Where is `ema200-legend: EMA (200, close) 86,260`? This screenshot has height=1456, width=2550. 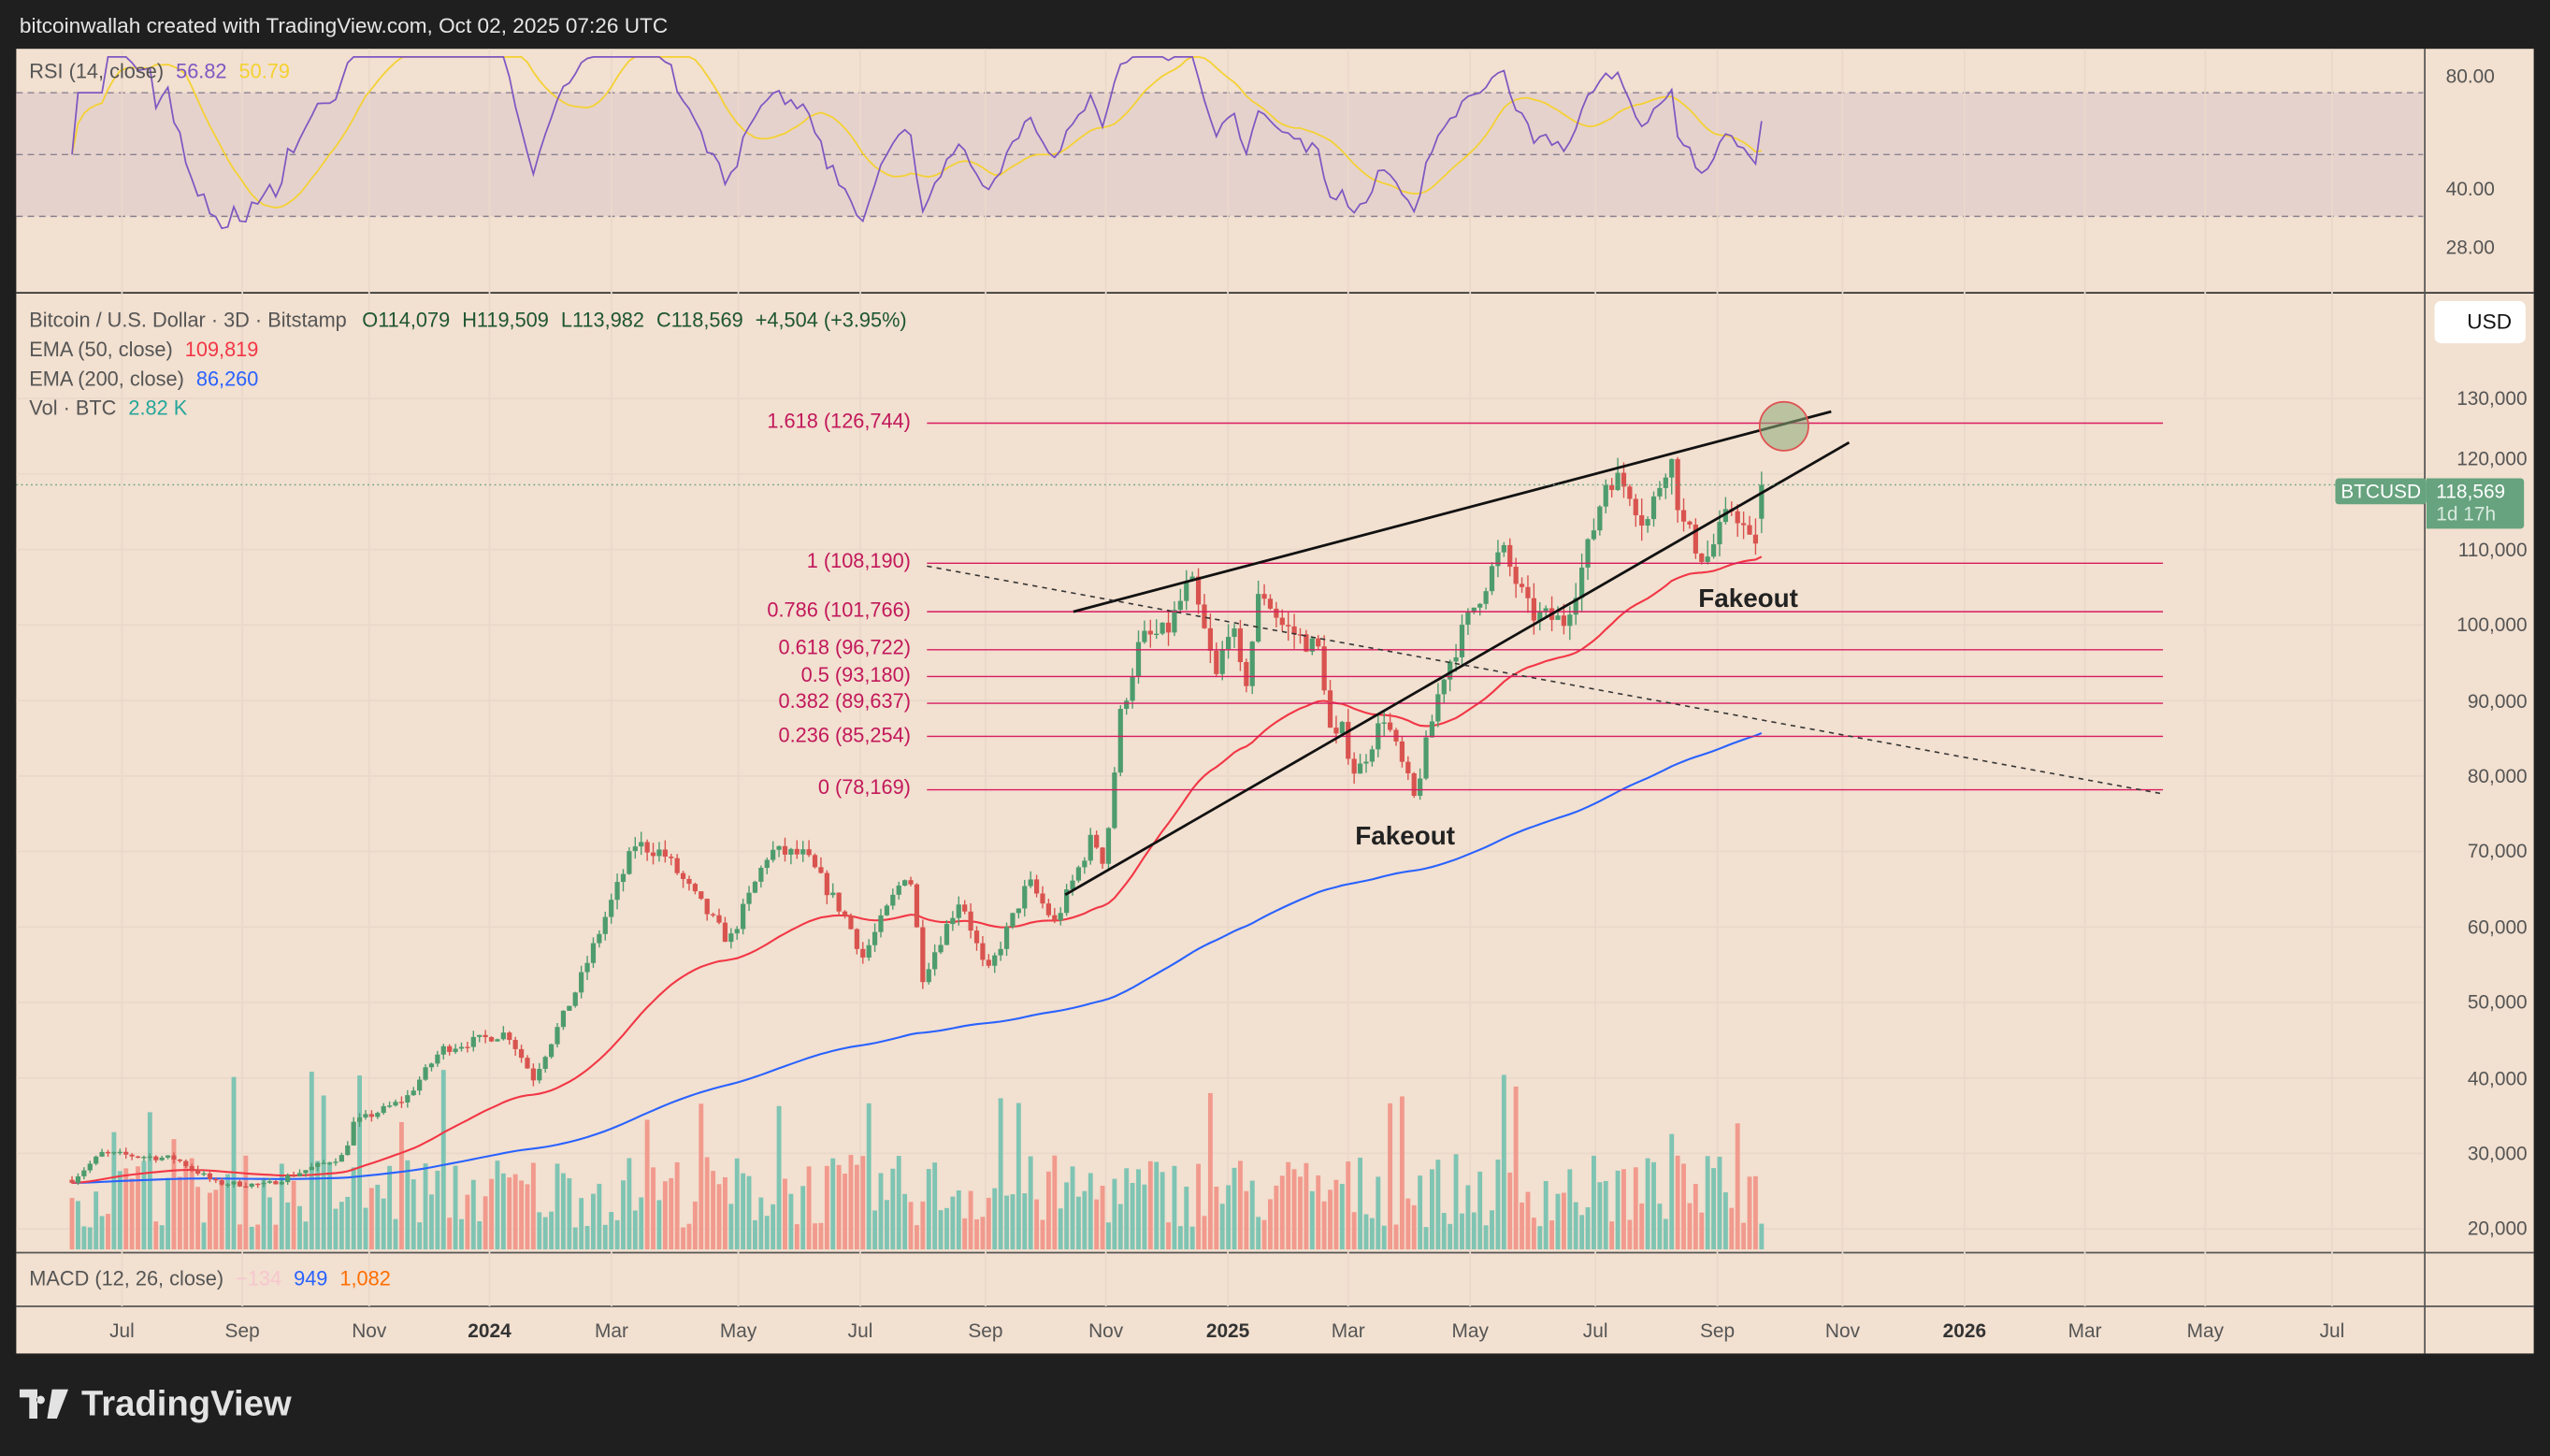
ema200-legend: EMA (200, close) 86,260 is located at coordinates (143, 379).